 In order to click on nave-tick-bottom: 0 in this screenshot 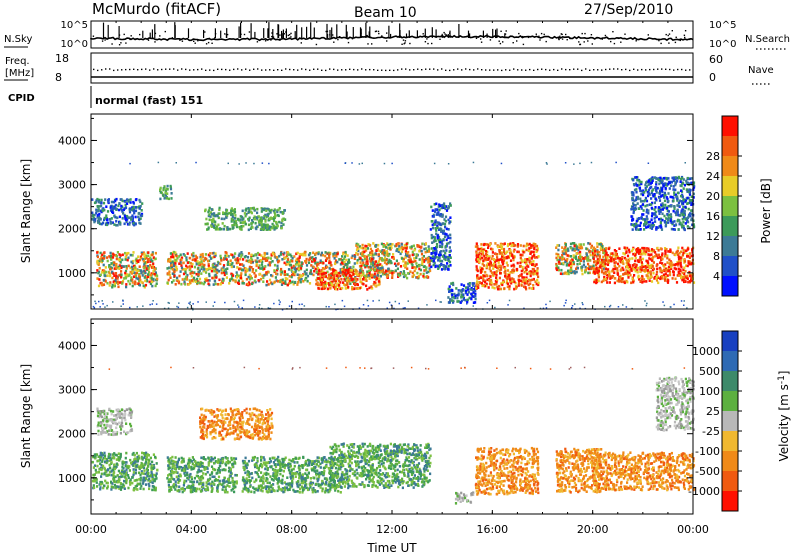, I will do `click(712, 77)`.